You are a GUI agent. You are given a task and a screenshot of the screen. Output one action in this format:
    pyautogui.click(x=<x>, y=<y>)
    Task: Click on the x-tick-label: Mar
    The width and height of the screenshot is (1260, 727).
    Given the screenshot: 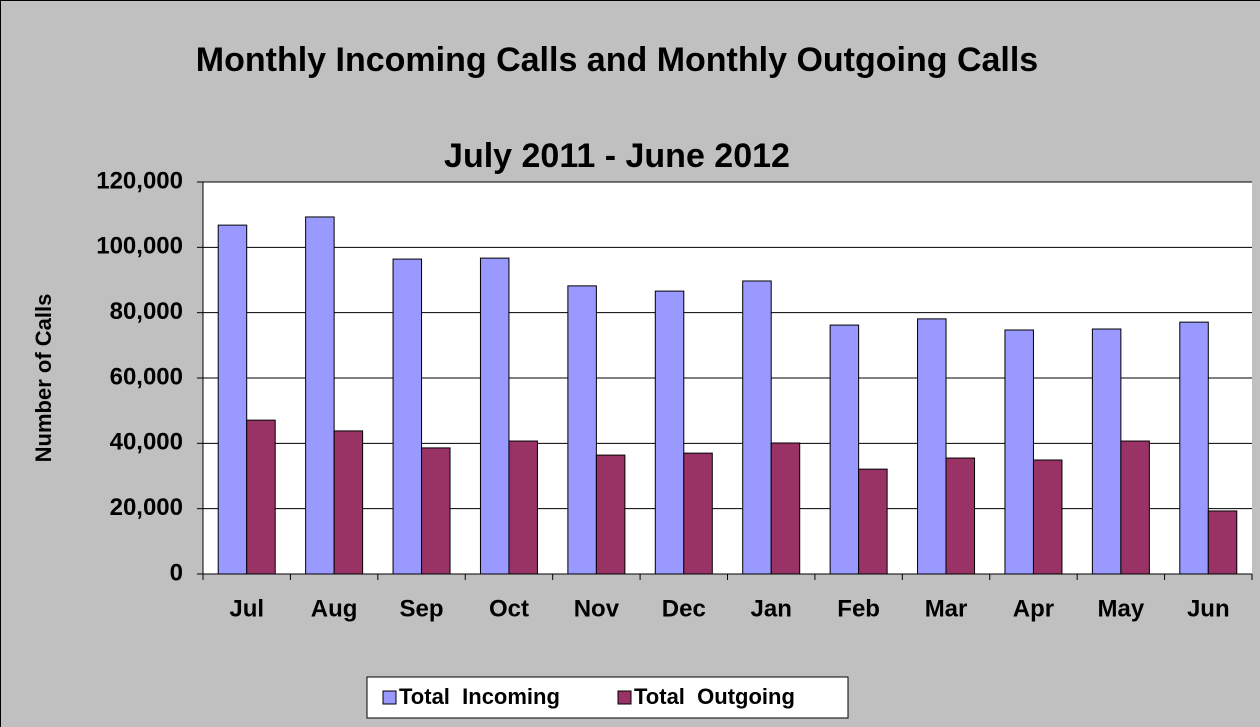 What is the action you would take?
    pyautogui.click(x=946, y=608)
    